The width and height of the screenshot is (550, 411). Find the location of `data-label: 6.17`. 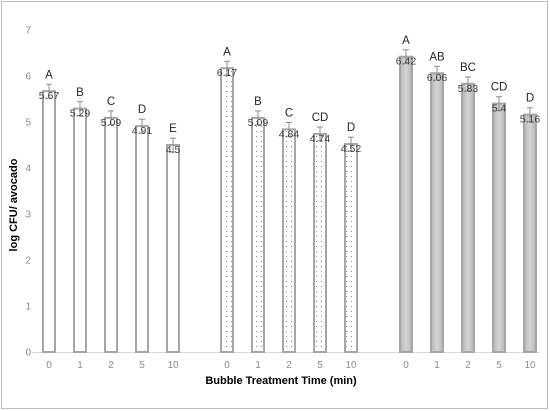

data-label: 6.17 is located at coordinates (227, 73).